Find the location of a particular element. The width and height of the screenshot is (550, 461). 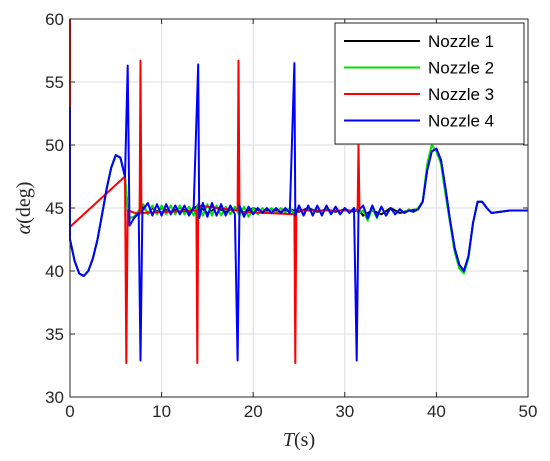

x-axis-label: T(s) is located at coordinates (299, 440).